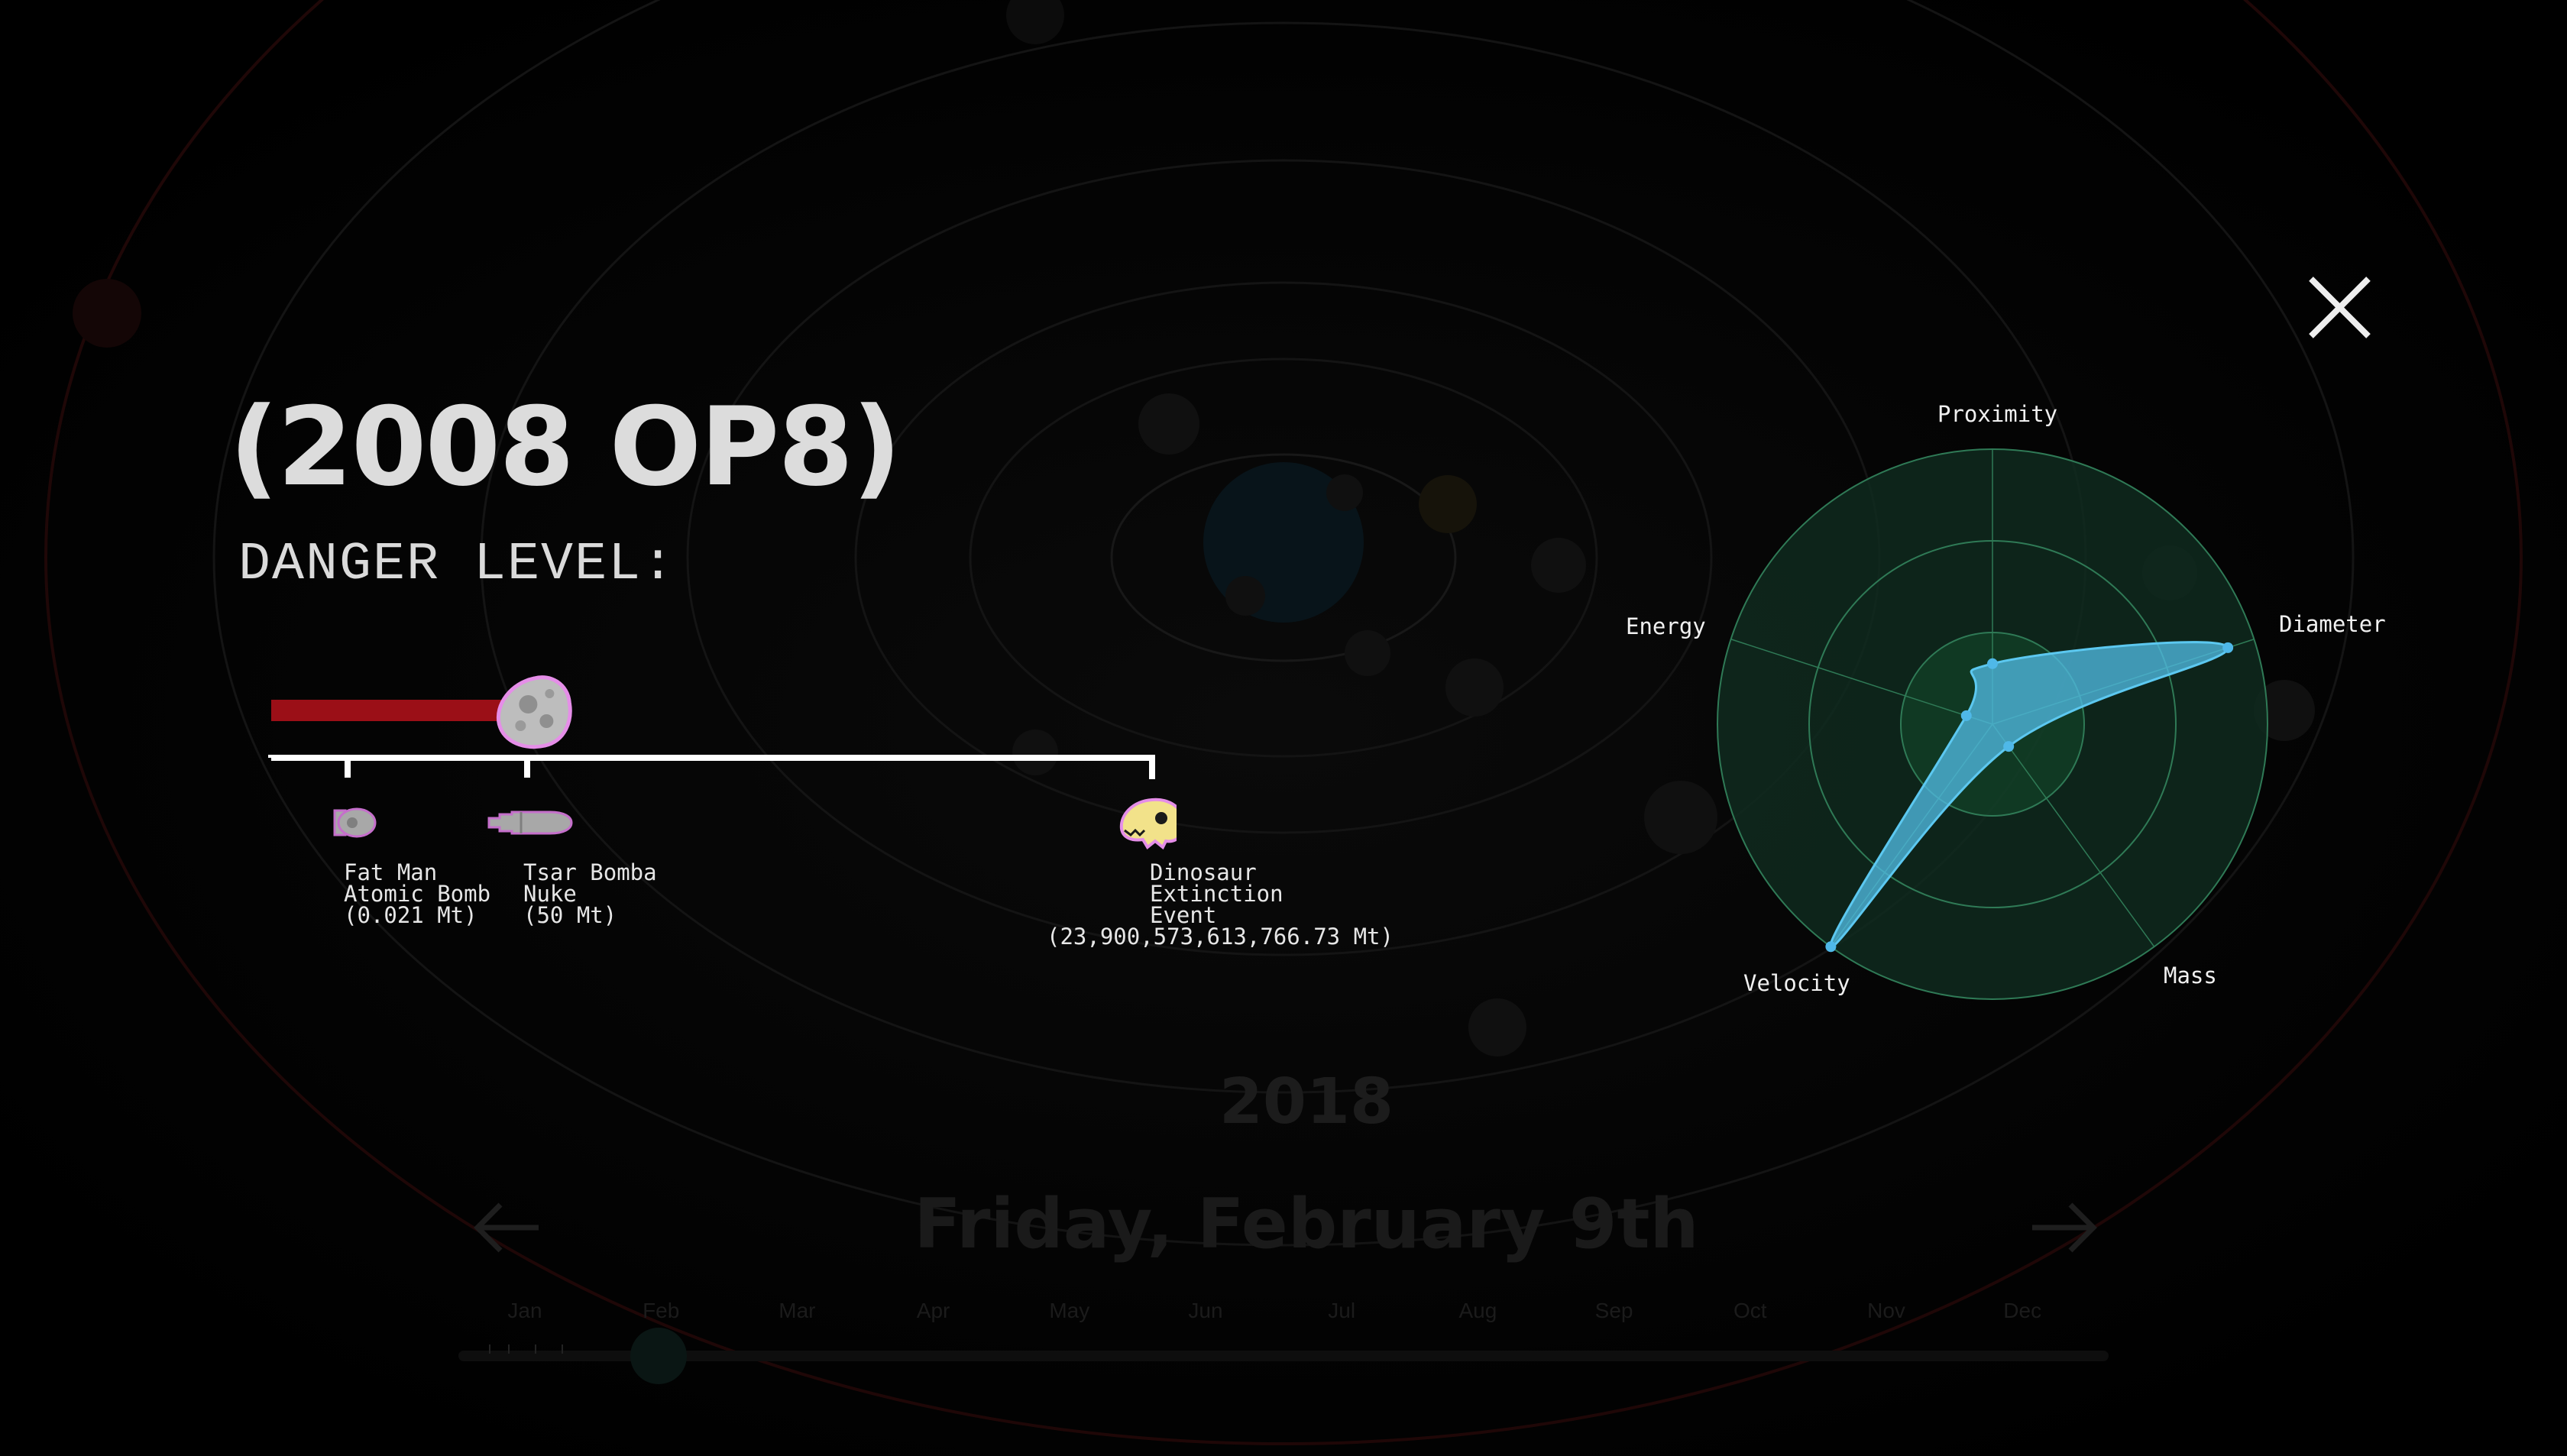 The height and width of the screenshot is (1456, 2567). I want to click on dinosaur-yield: (23,900,573,613,766.73 Mt), so click(1220, 937).